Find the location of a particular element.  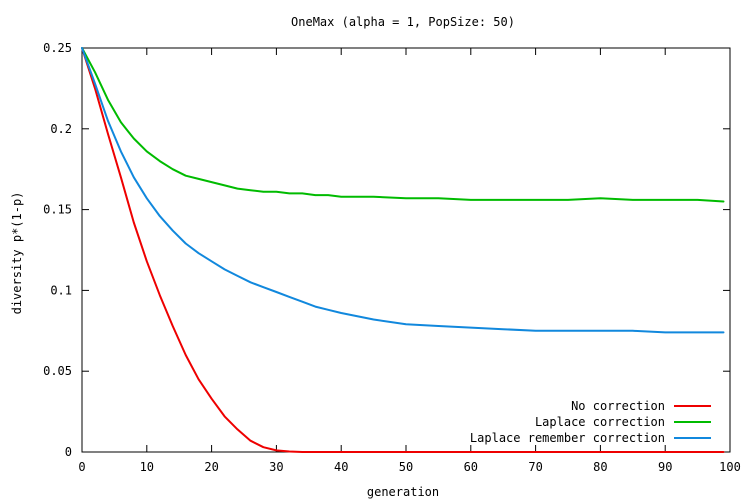

x-tick-label: 60 is located at coordinates (471, 467).